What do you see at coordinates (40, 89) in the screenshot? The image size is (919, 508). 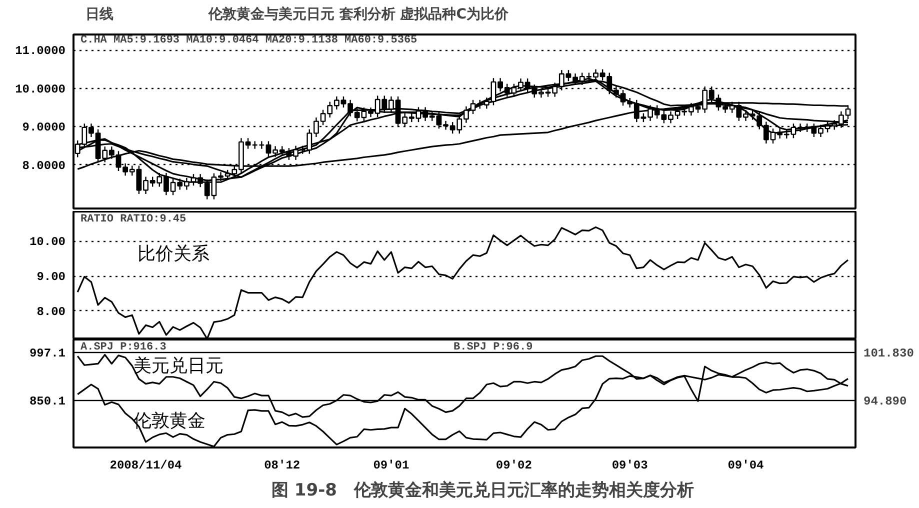 I see `y-tick-label: 10.0000` at bounding box center [40, 89].